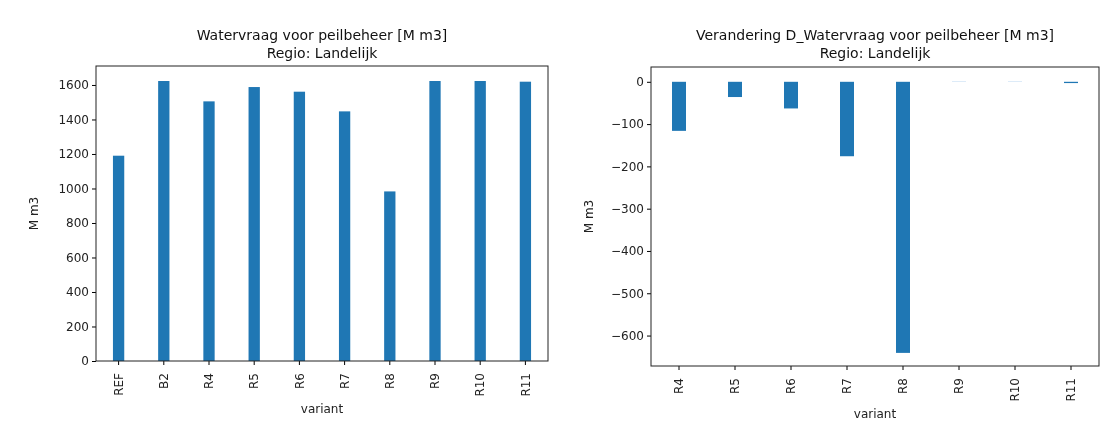  I want to click on y-tick-label: −200, so click(627, 166).